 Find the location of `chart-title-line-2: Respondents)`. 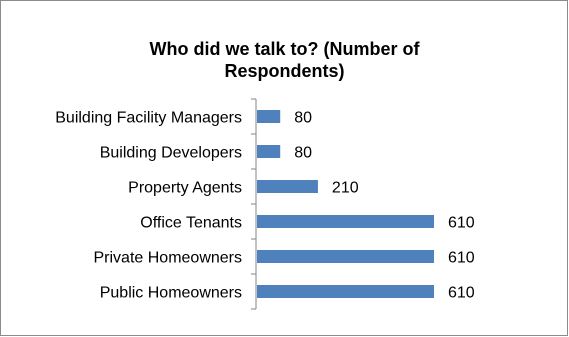

chart-title-line-2: Respondents) is located at coordinates (284, 71).